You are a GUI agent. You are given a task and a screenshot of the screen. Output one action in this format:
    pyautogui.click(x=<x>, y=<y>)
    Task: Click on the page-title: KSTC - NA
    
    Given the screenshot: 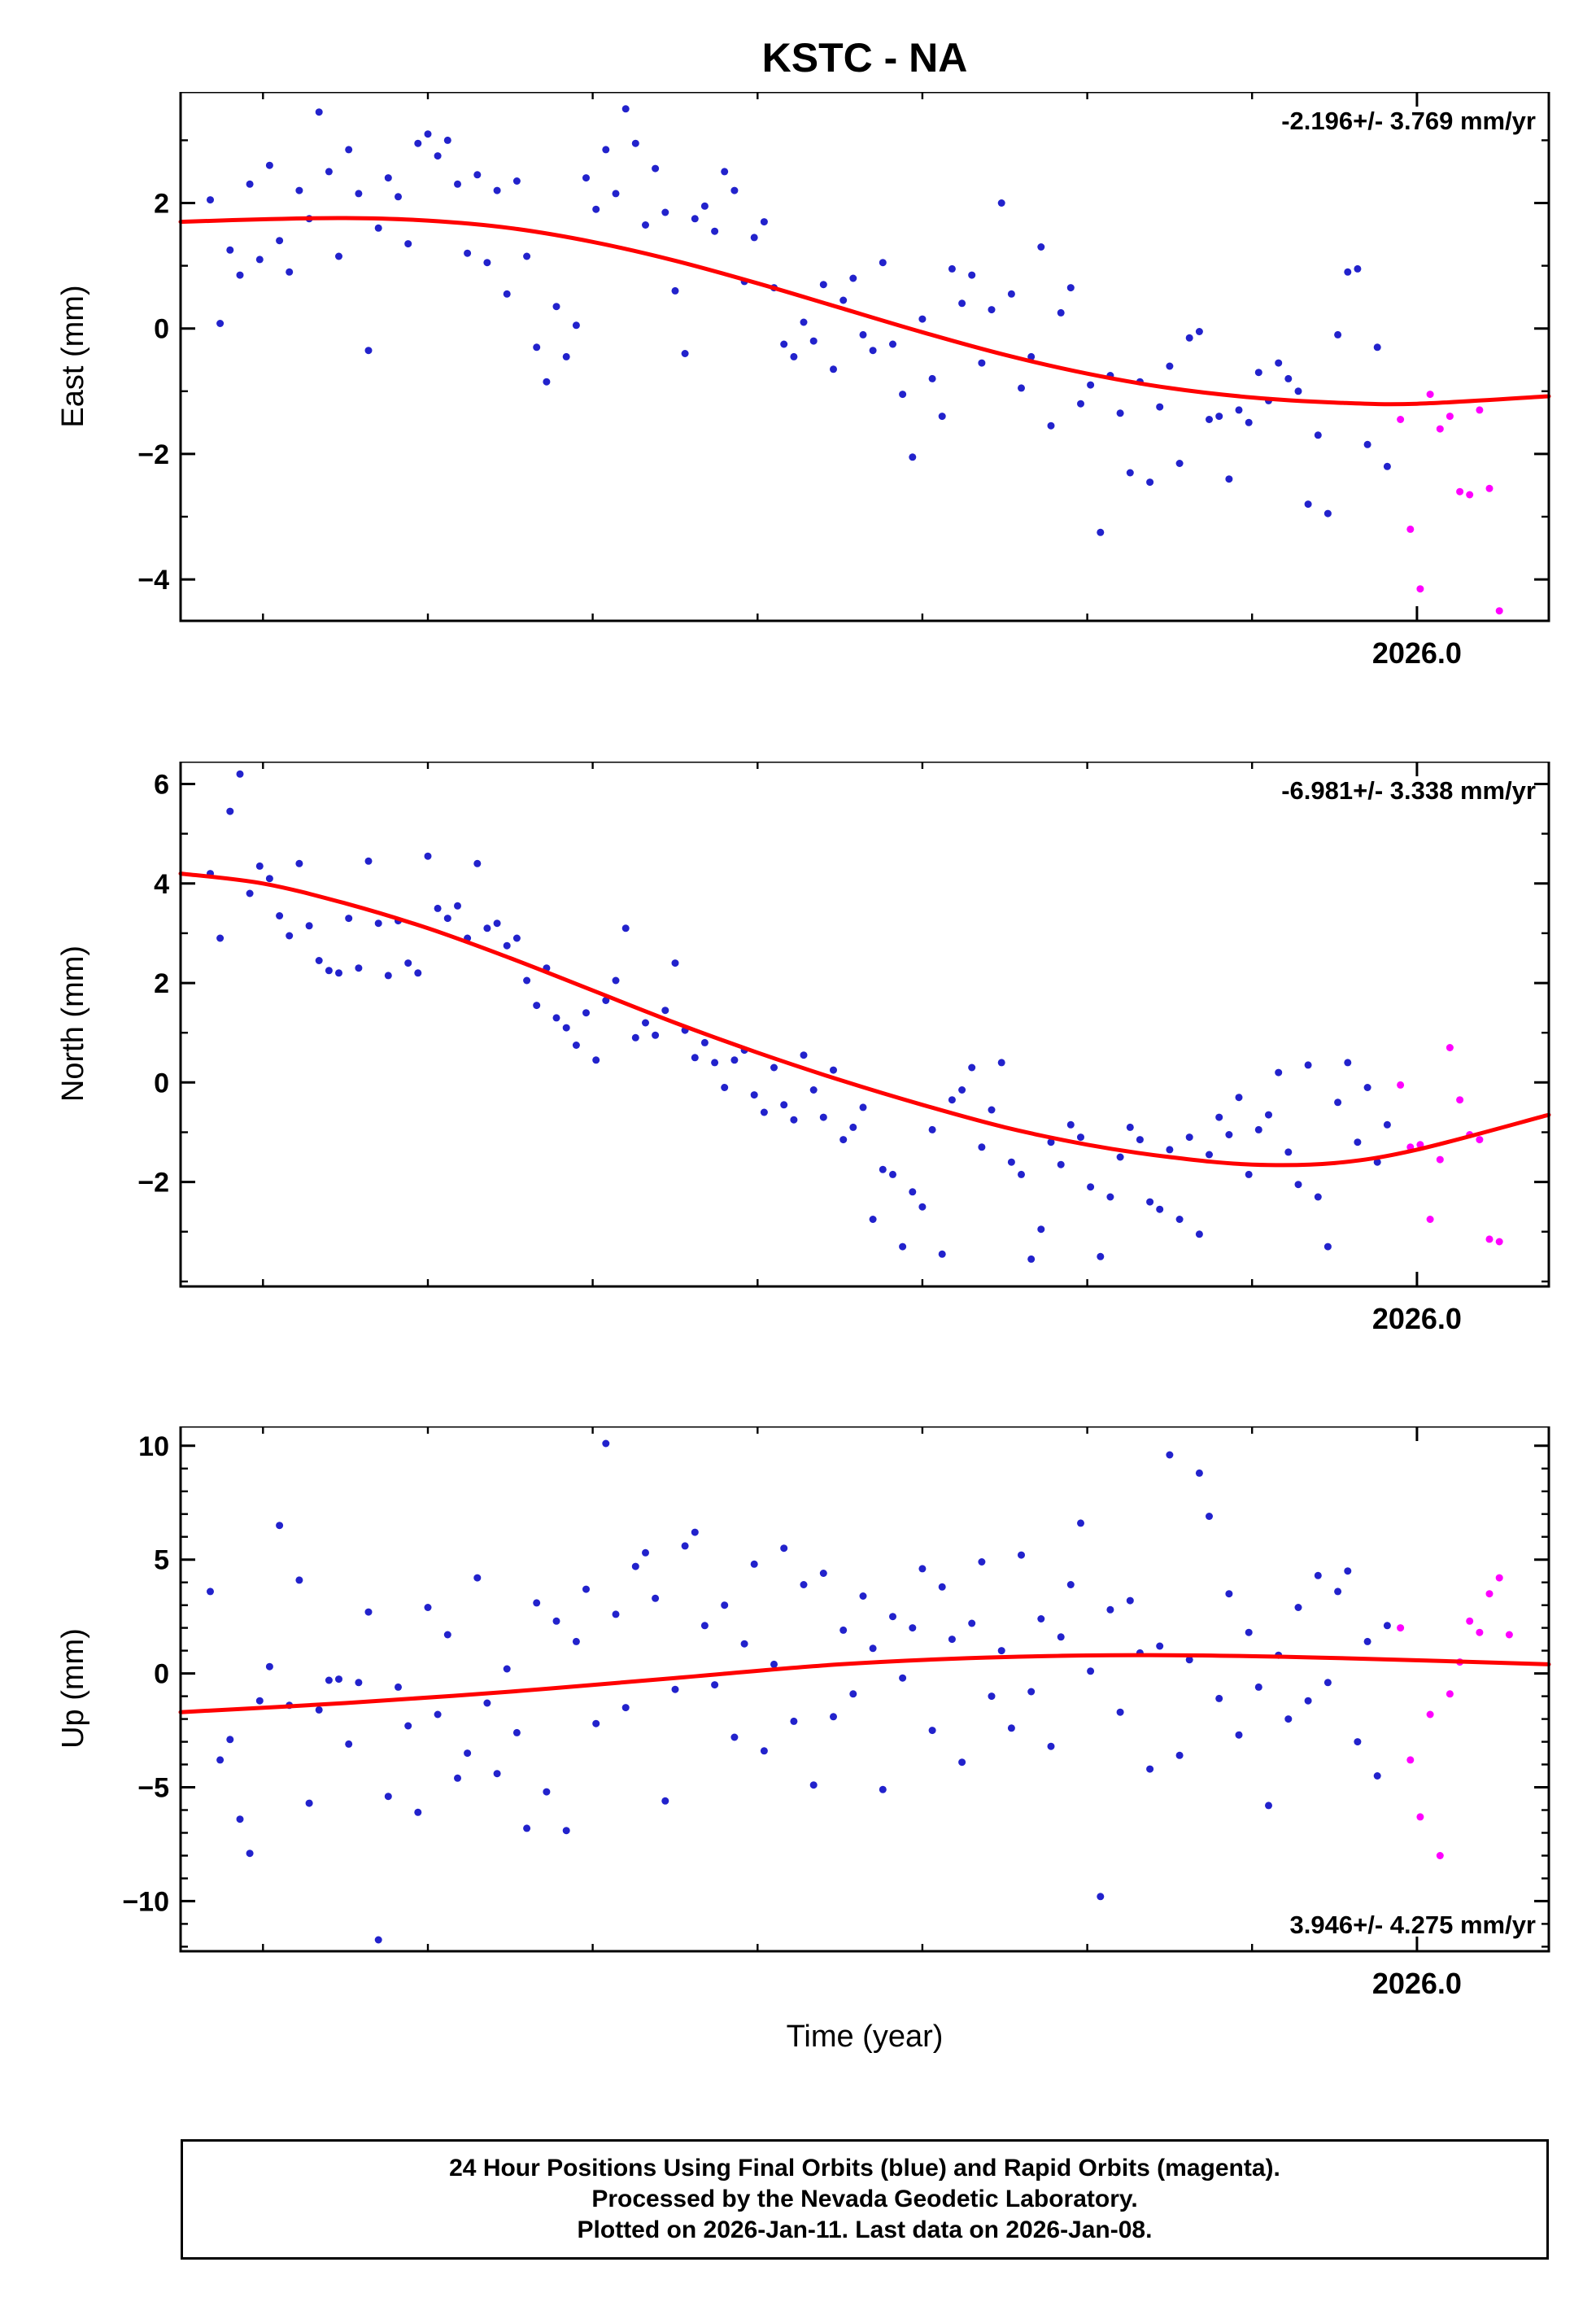 What is the action you would take?
    pyautogui.click(x=864, y=58)
    